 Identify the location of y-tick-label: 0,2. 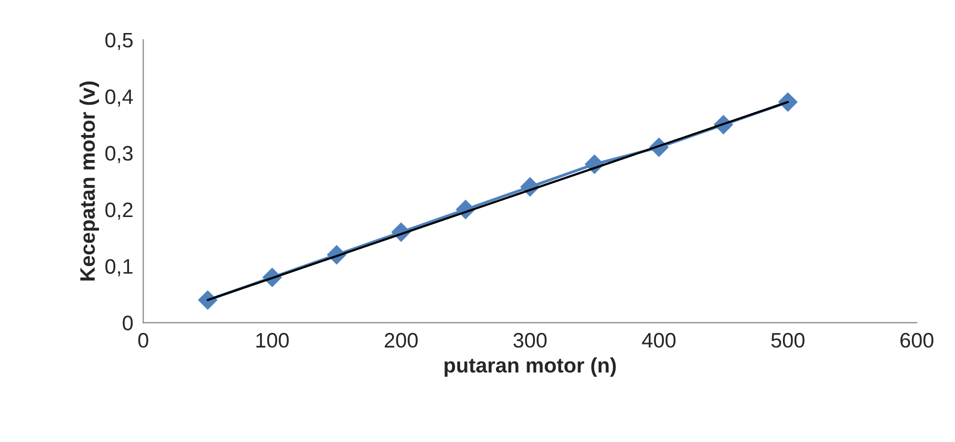
(118, 211).